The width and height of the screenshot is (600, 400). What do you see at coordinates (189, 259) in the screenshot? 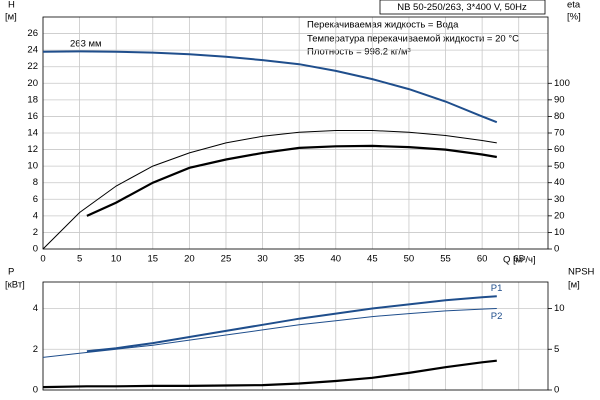
I see `x-tick-label: 20` at bounding box center [189, 259].